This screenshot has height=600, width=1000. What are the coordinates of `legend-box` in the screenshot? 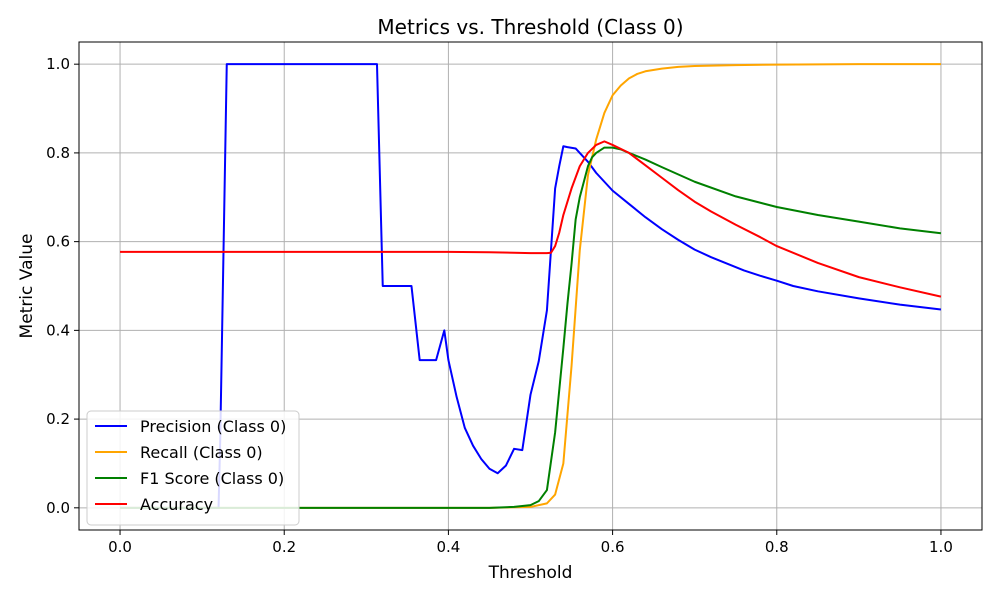 It's located at (193, 468).